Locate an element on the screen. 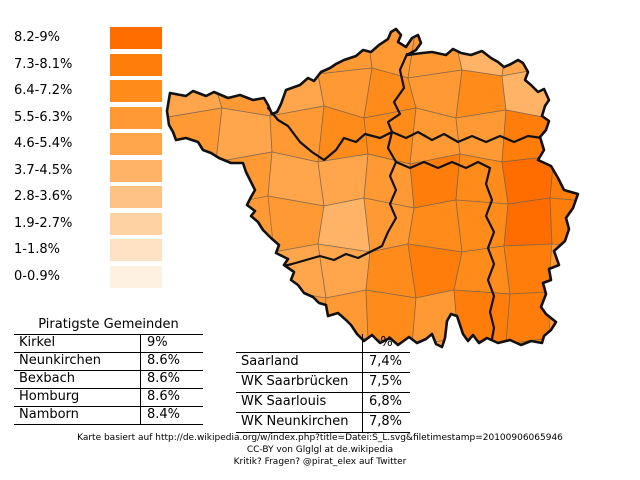  row-value-cell: 9% is located at coordinates (157, 342).